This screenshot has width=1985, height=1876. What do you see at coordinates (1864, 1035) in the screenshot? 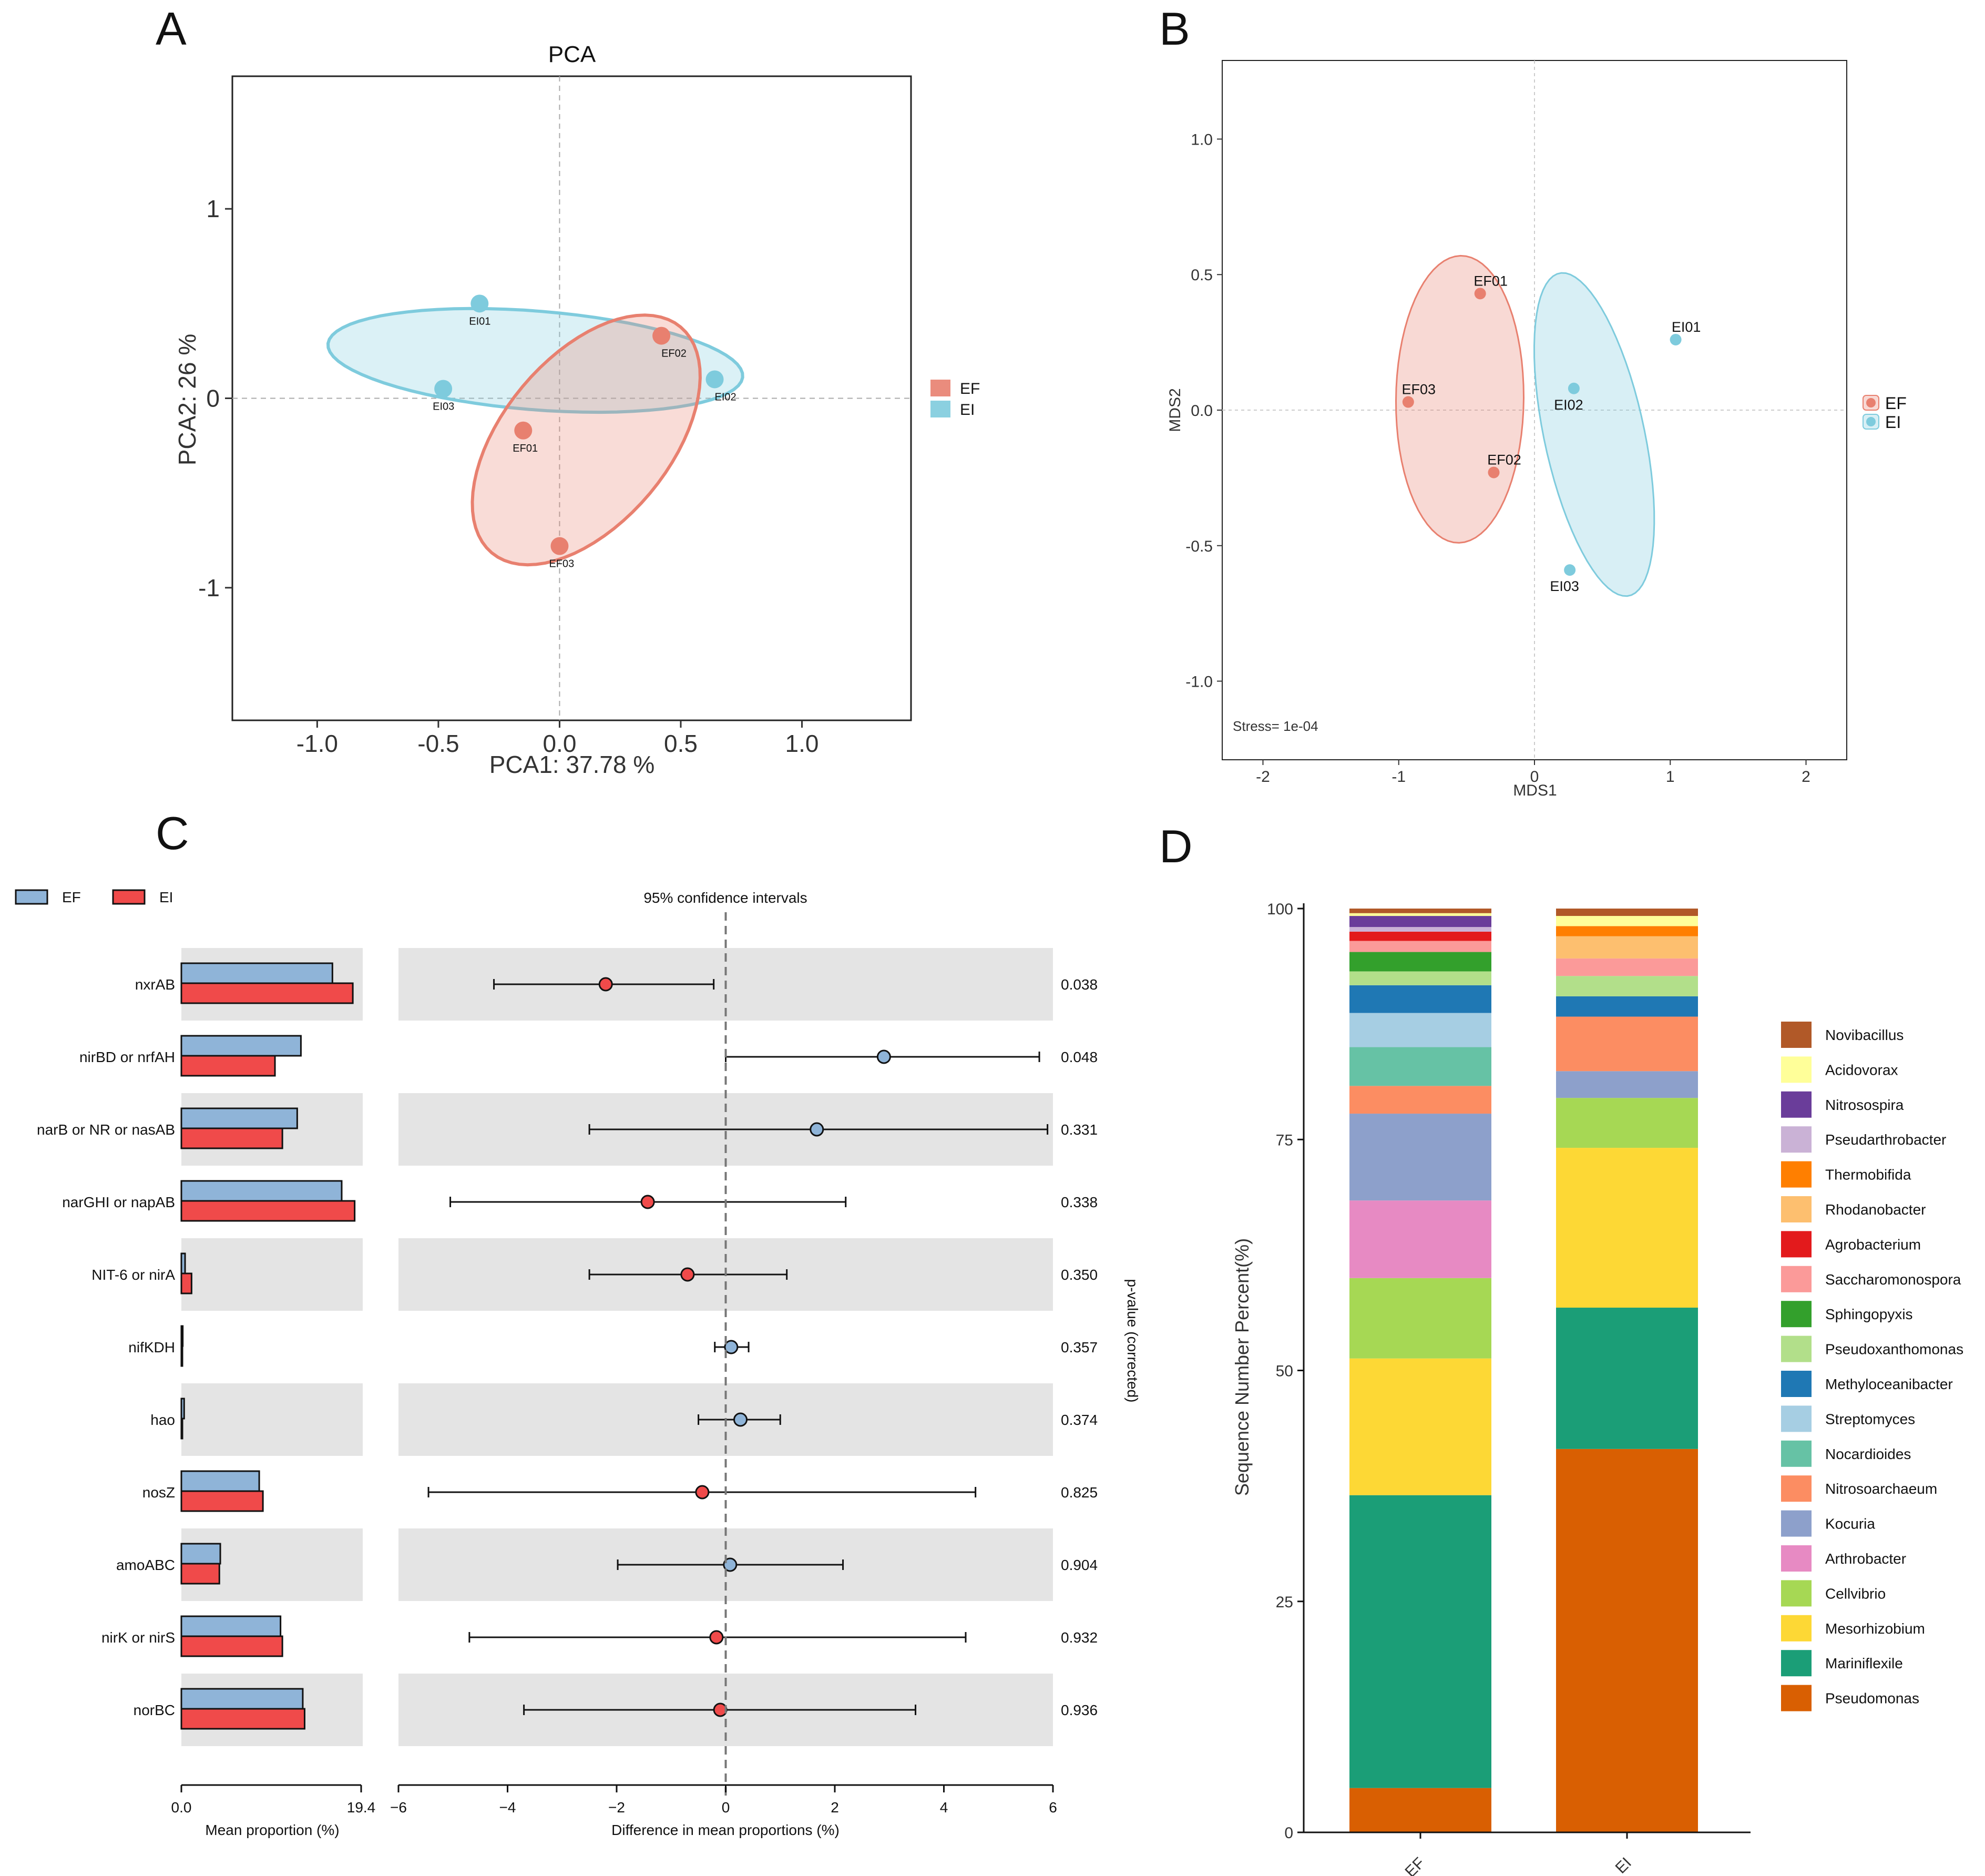
I see `stack-legend-label: Novibacillus` at bounding box center [1864, 1035].